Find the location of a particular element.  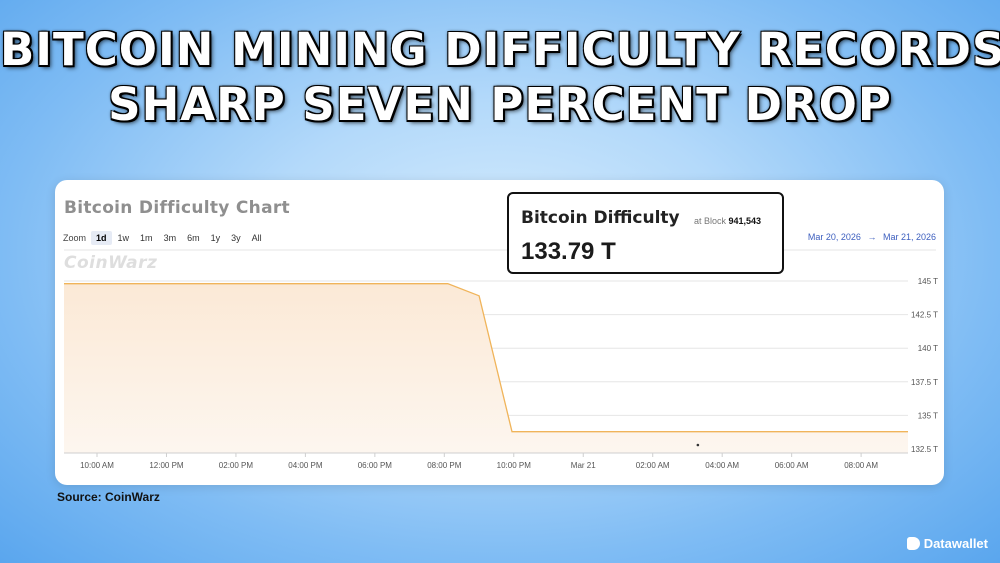

zoom-3m-button: 3m is located at coordinates (170, 238).